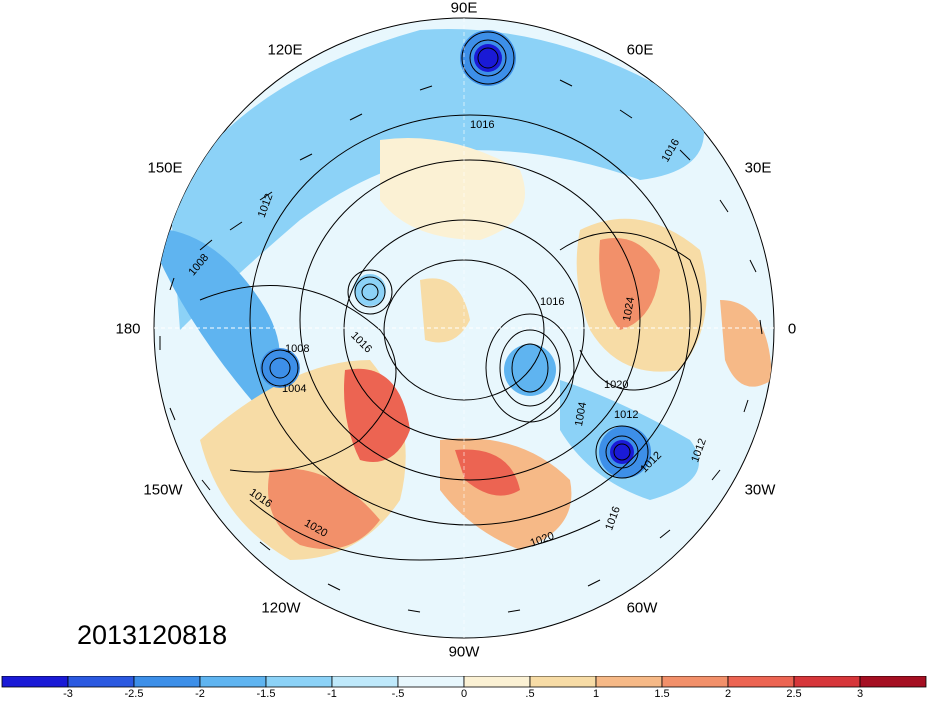  What do you see at coordinates (217, 320) in the screenshot?
I see `cool-region-west` at bounding box center [217, 320].